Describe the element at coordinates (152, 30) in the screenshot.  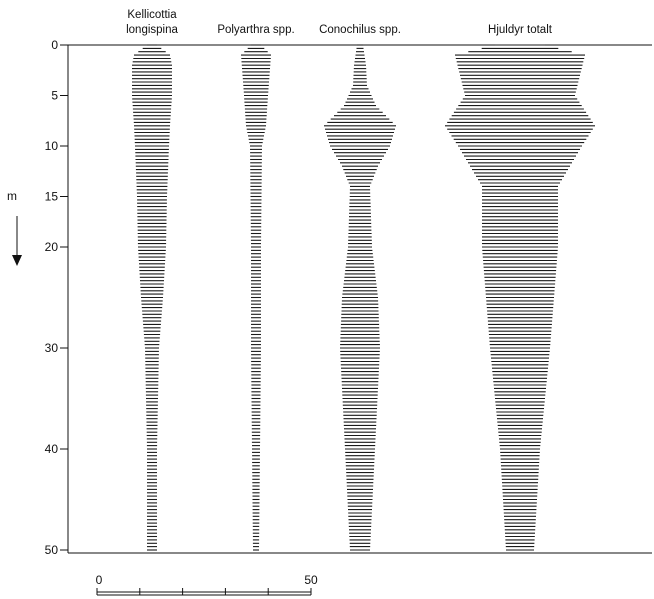
I see `series-title: longispina` at that location.